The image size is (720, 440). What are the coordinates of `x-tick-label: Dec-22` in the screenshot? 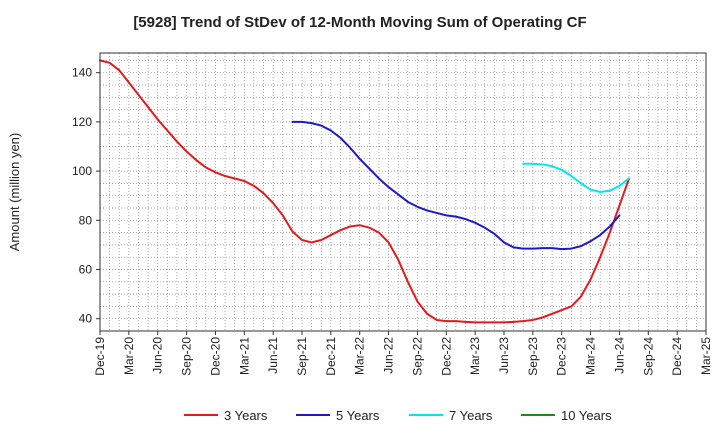 It's located at (446, 356).